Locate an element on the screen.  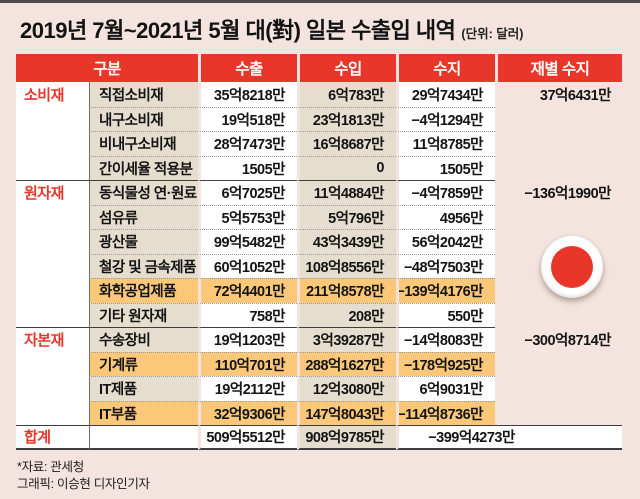
header-category: 구분 is located at coordinates (107, 68).